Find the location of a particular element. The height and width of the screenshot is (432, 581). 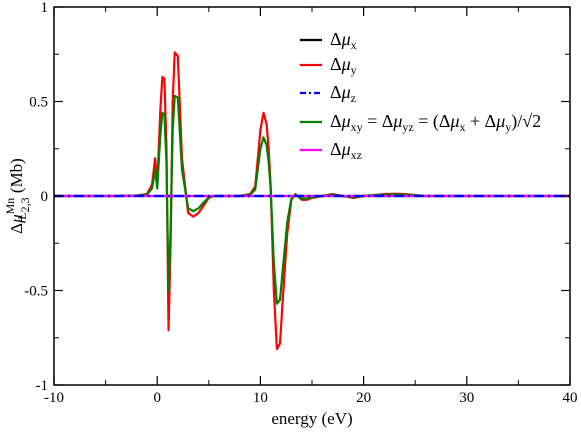

y-axis-label: ΔμMnL2,3 (Mb) is located at coordinates (17, 196).